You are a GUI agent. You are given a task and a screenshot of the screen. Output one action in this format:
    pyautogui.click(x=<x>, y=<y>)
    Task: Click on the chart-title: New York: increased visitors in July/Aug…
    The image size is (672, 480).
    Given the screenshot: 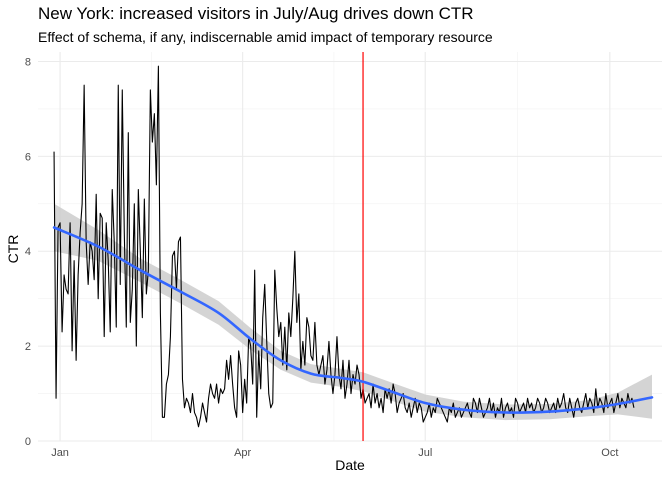 What is the action you would take?
    pyautogui.click(x=256, y=13)
    